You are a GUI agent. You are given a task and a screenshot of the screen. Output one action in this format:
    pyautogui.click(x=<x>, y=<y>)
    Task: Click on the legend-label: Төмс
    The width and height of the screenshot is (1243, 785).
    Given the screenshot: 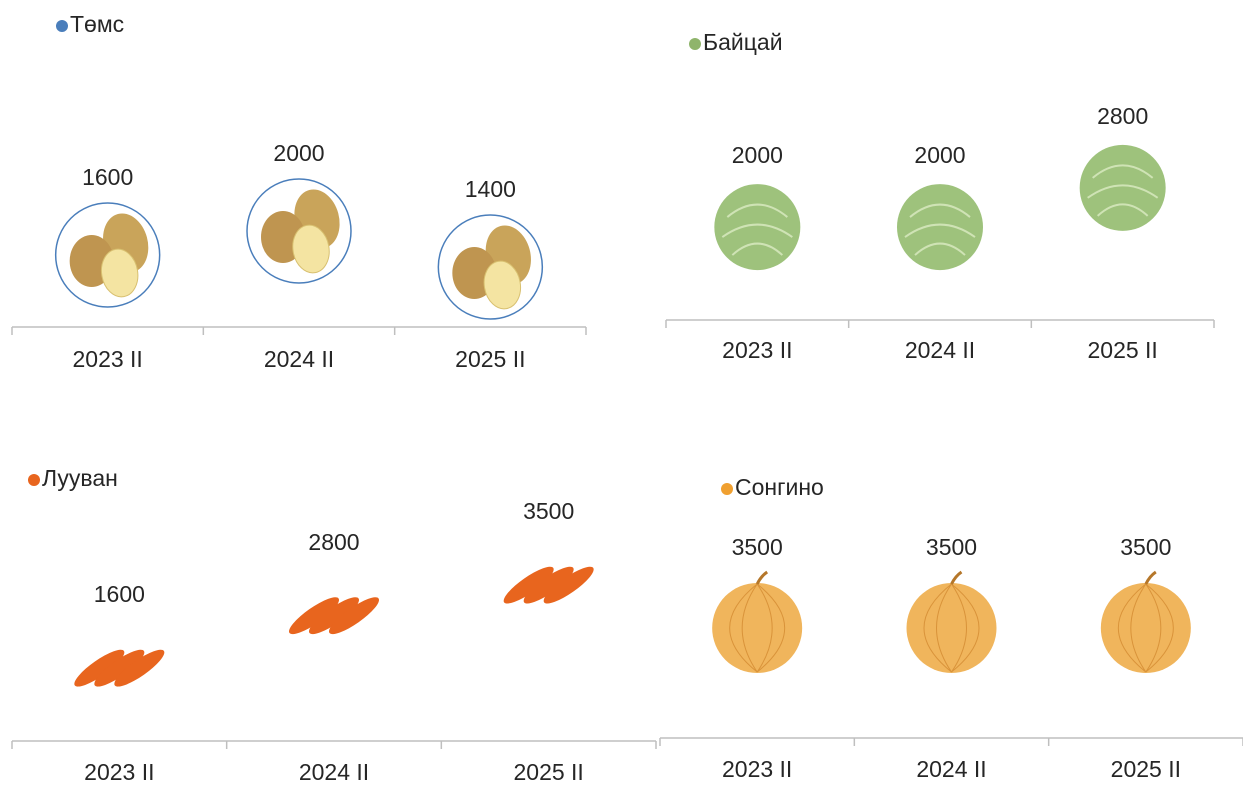 What is the action you would take?
    pyautogui.click(x=97, y=24)
    